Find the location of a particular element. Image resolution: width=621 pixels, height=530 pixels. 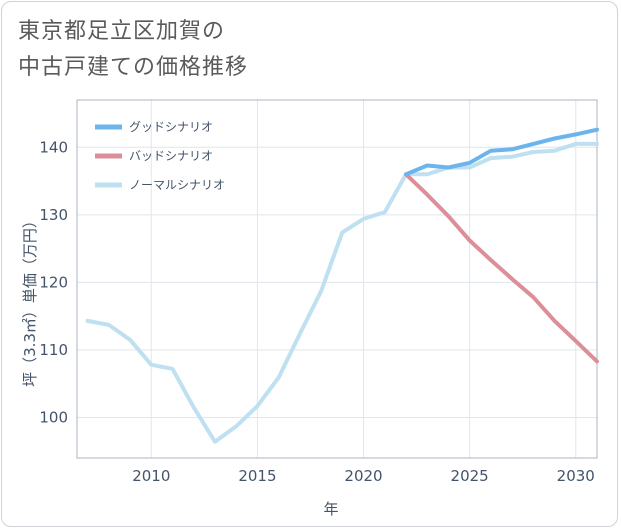

x-tick-label: 2010 is located at coordinates (151, 476).